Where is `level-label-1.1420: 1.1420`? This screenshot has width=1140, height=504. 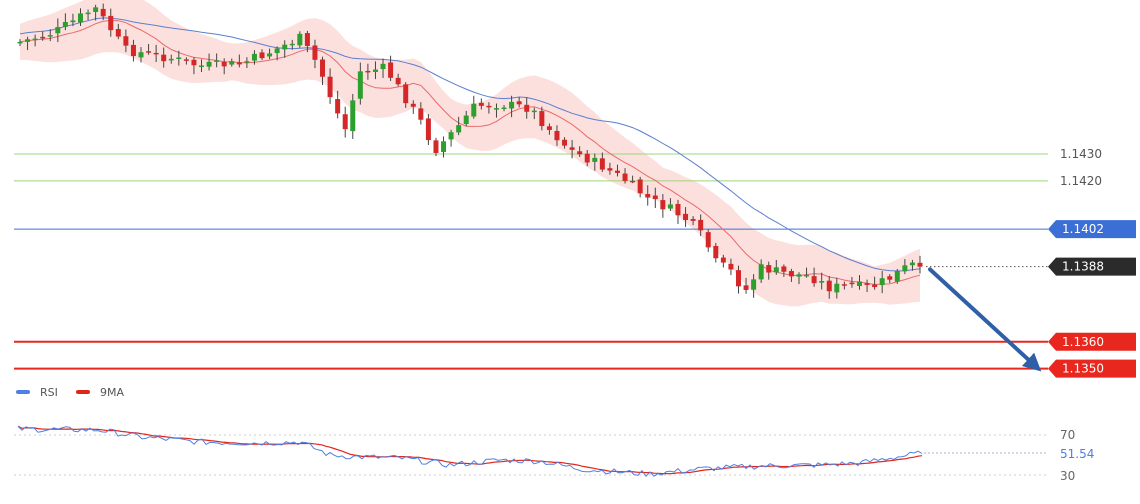
level-label-1.1420: 1.1420 is located at coordinates (1081, 181).